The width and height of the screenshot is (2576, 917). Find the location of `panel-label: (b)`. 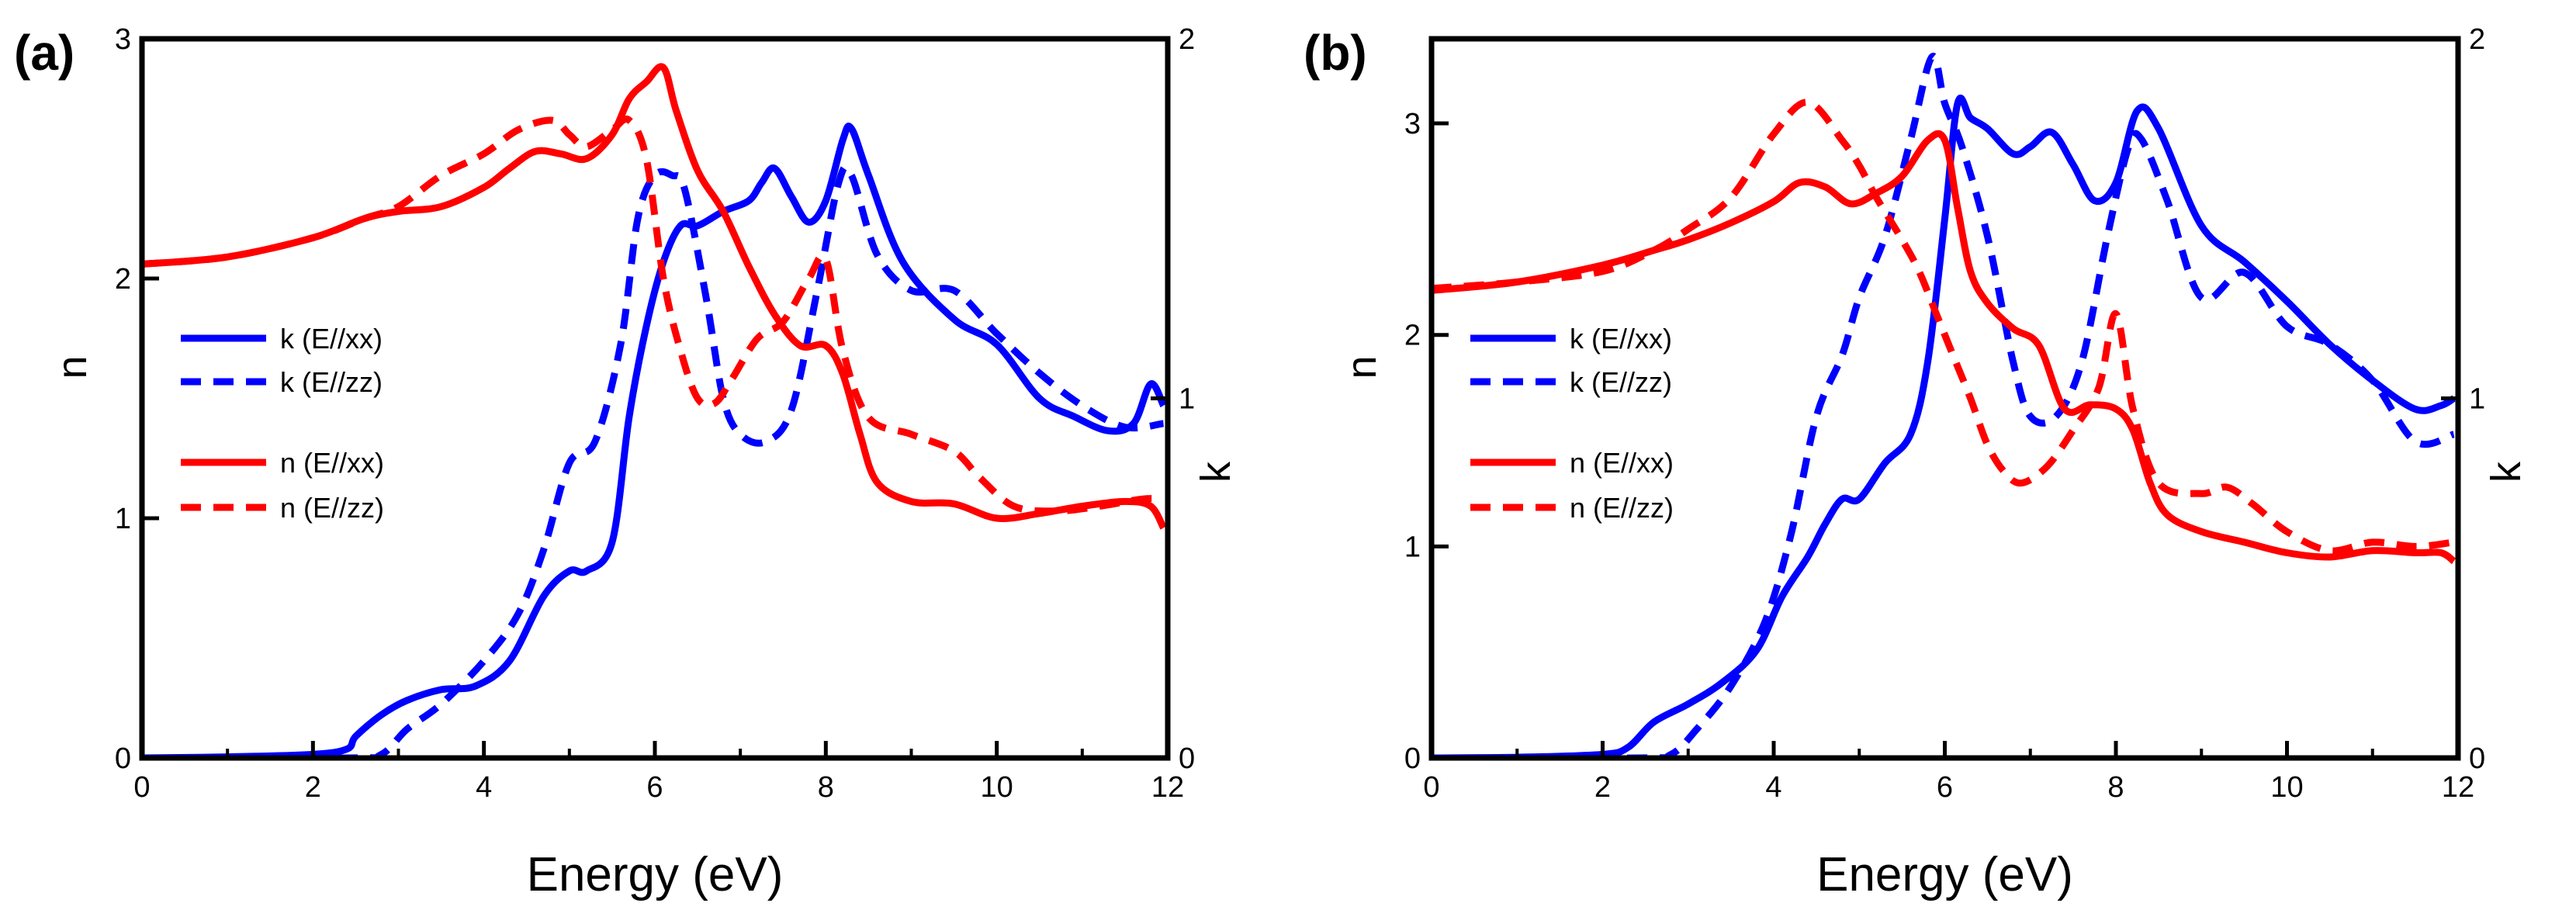

panel-label: (b) is located at coordinates (1335, 53).